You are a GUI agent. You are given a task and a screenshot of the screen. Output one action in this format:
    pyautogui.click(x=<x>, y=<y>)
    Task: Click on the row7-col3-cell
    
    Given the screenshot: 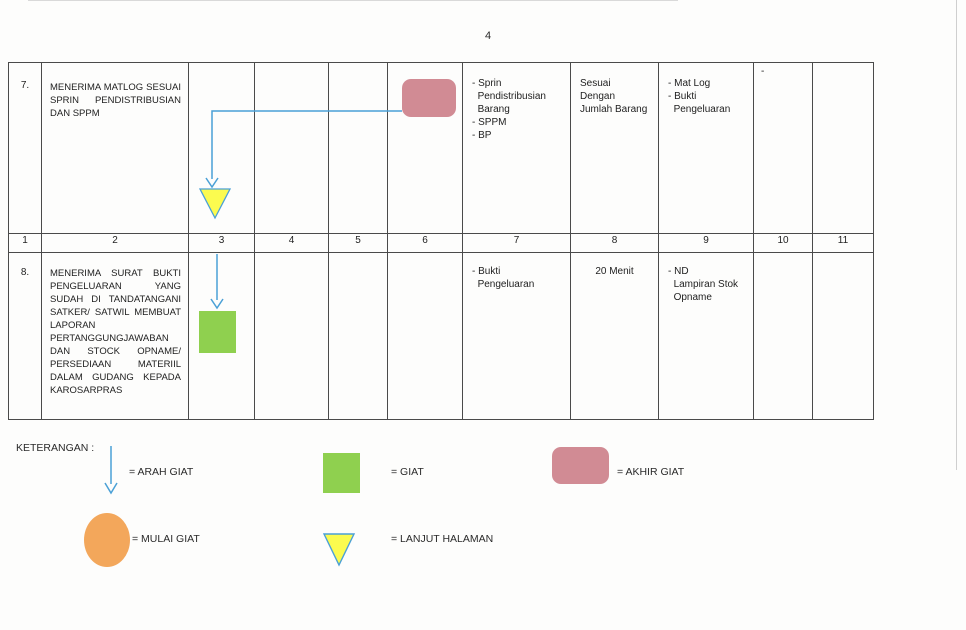 What is the action you would take?
    pyautogui.click(x=221, y=148)
    